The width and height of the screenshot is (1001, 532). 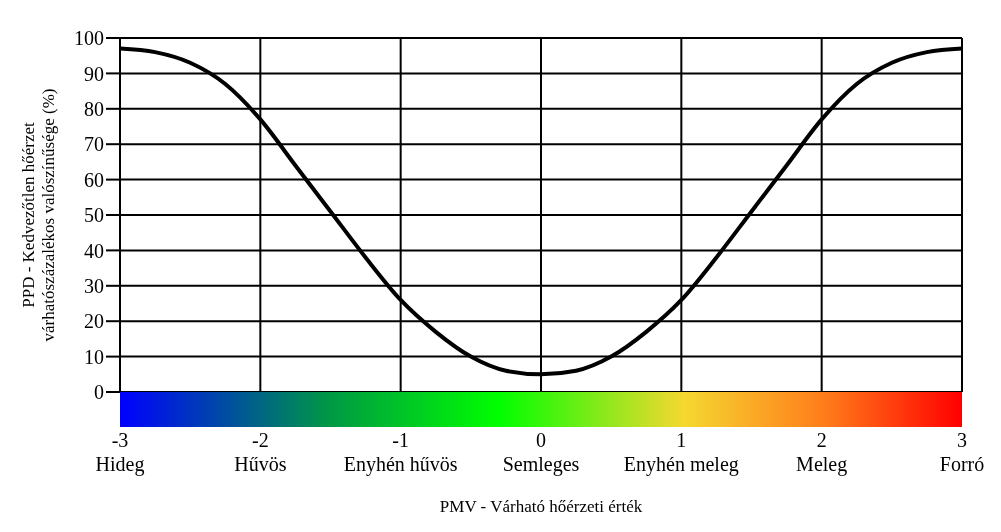 What do you see at coordinates (94, 250) in the screenshot?
I see `y-tick-label: 40` at bounding box center [94, 250].